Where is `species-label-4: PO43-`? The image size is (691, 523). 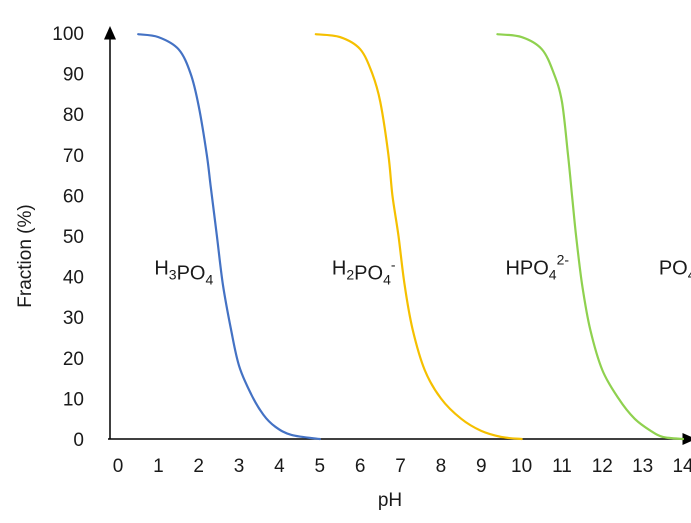
species-label-4: PO43- is located at coordinates (675, 266).